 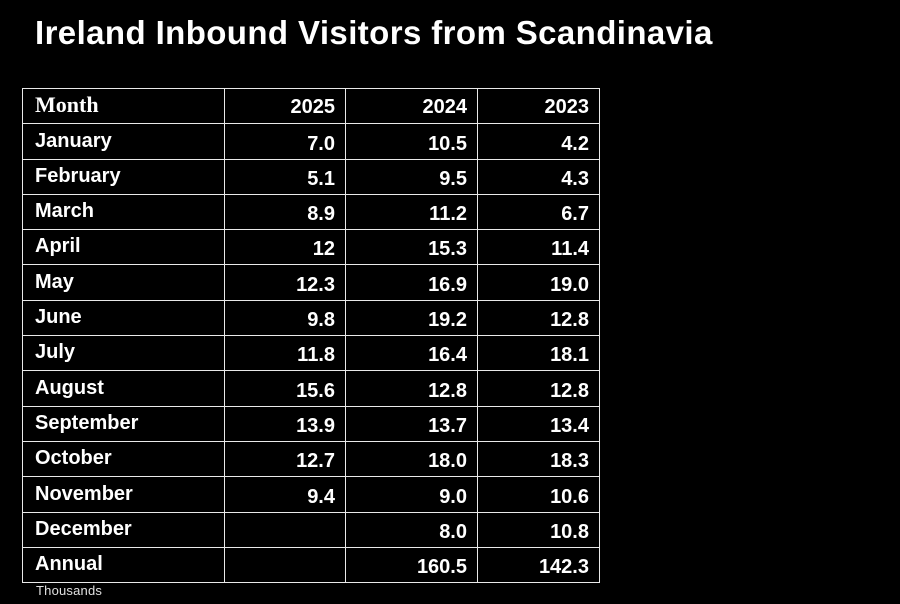 I want to click on month-label: Annual, so click(x=123, y=565).